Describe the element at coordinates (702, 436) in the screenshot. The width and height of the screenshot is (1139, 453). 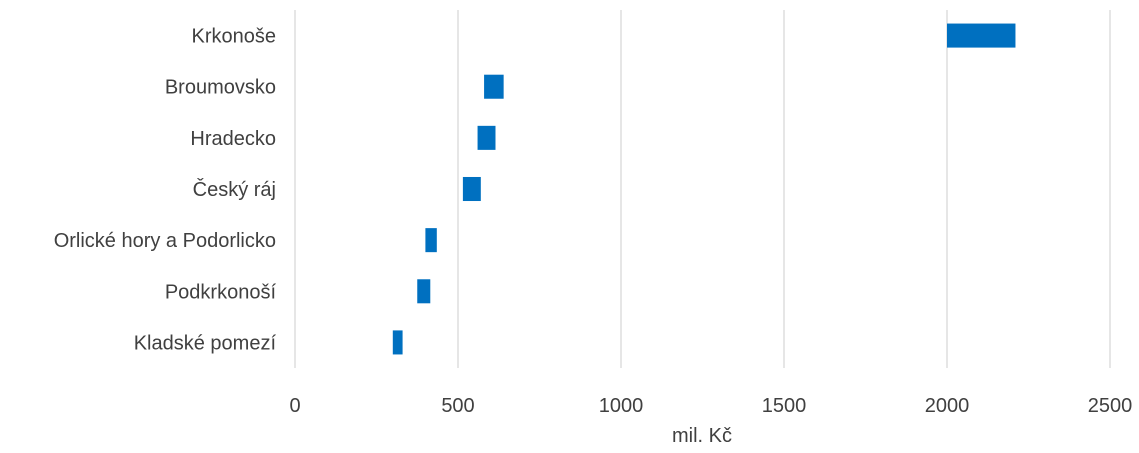
I see `x-axis-title: mil. Kč` at that location.